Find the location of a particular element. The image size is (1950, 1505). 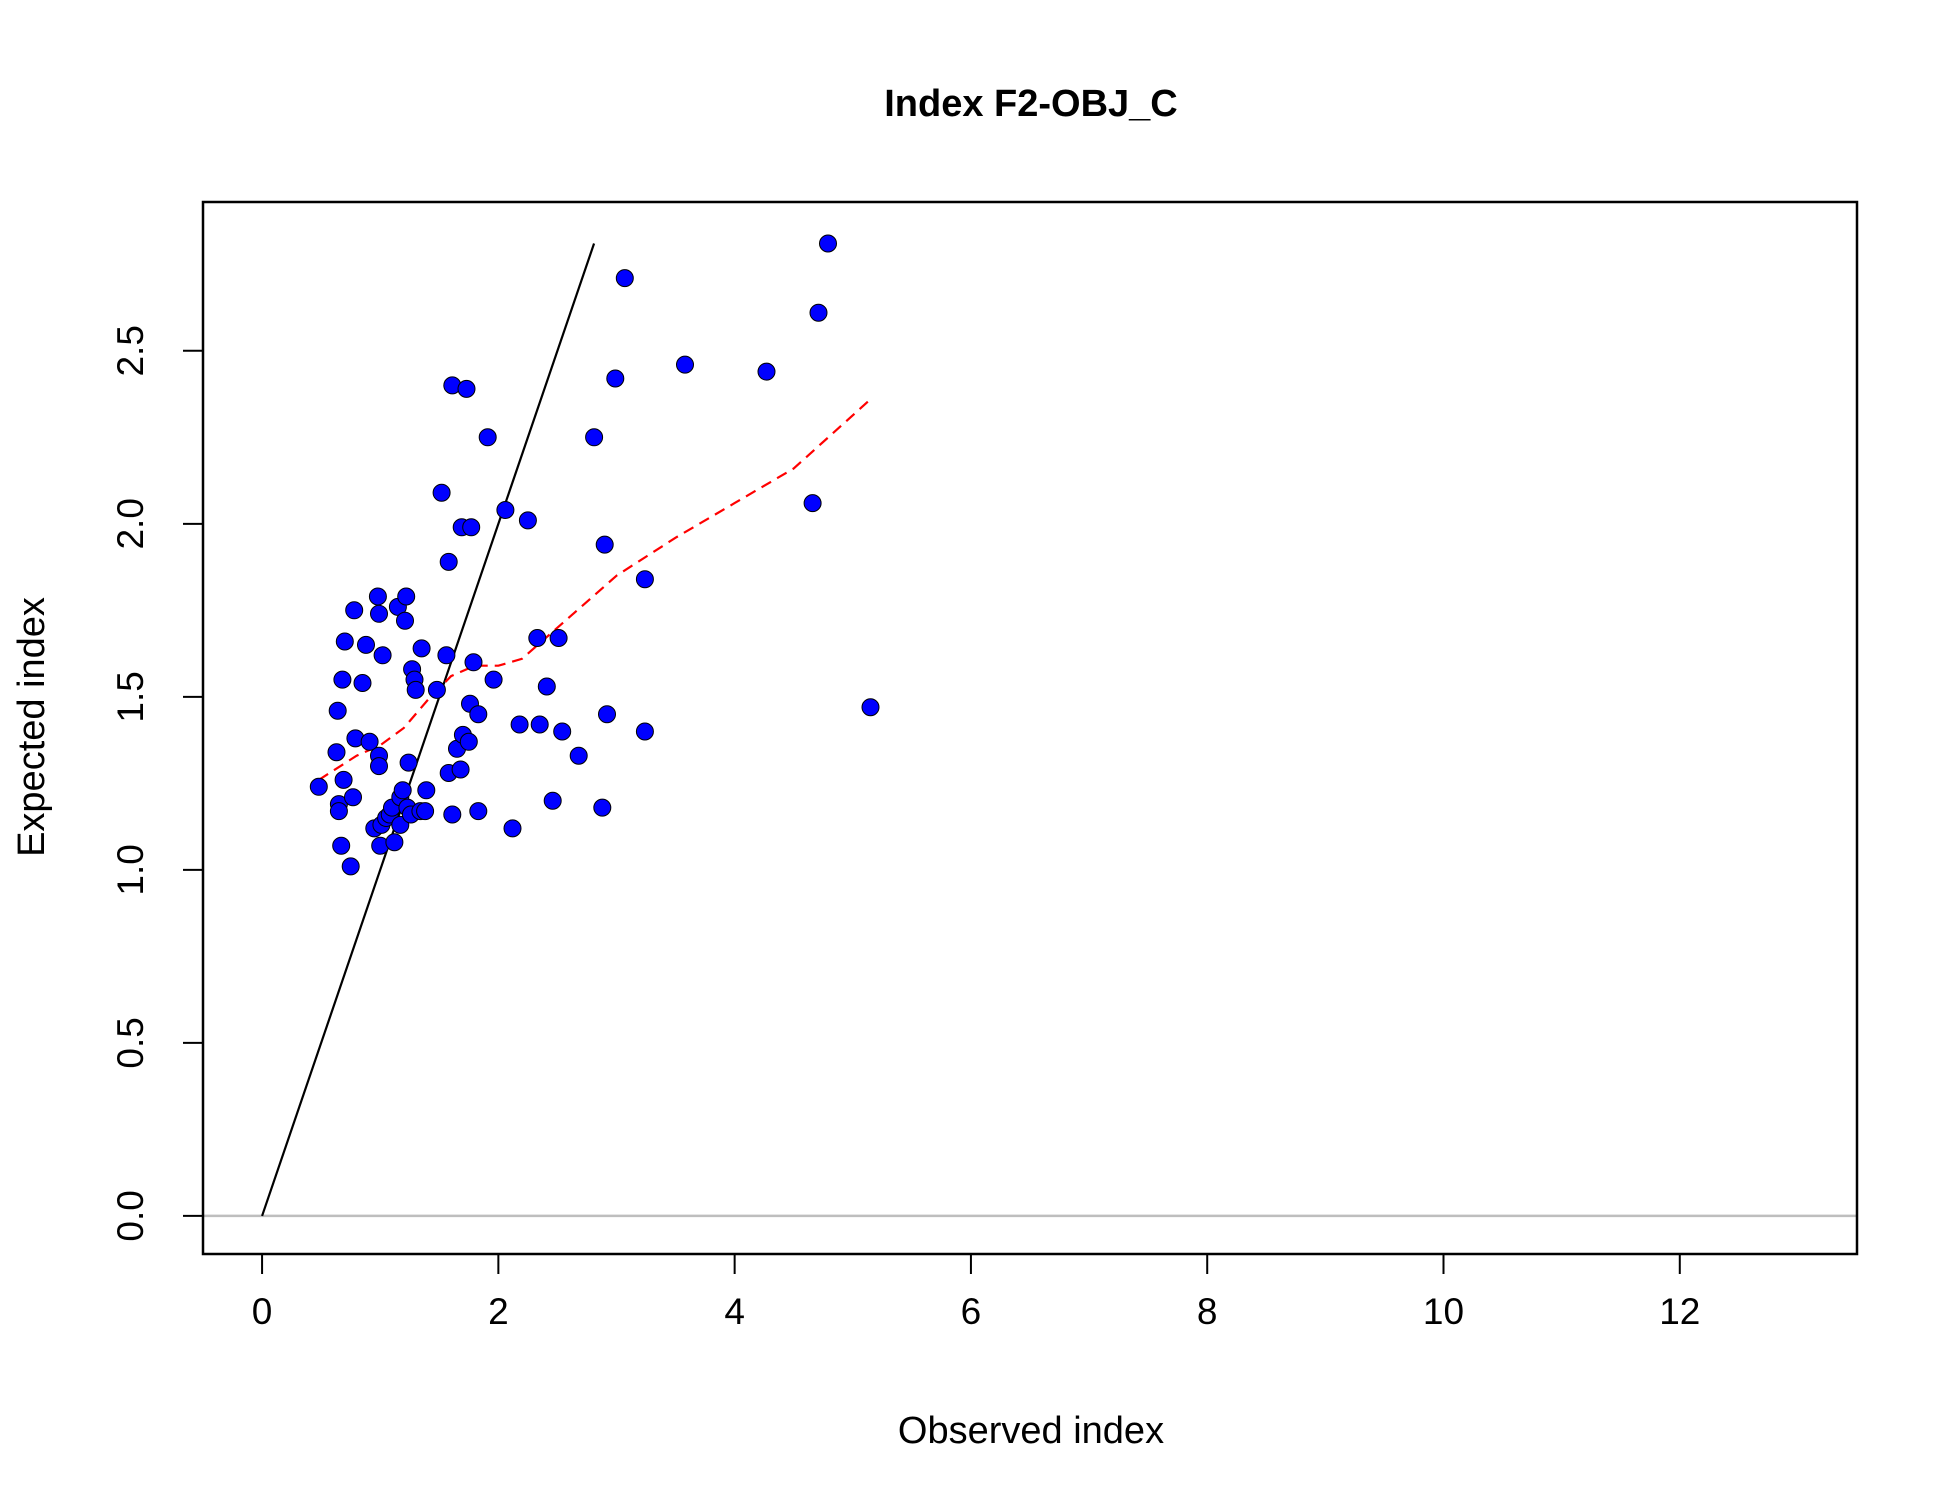

x-tick-label: 10 is located at coordinates (1443, 1311).